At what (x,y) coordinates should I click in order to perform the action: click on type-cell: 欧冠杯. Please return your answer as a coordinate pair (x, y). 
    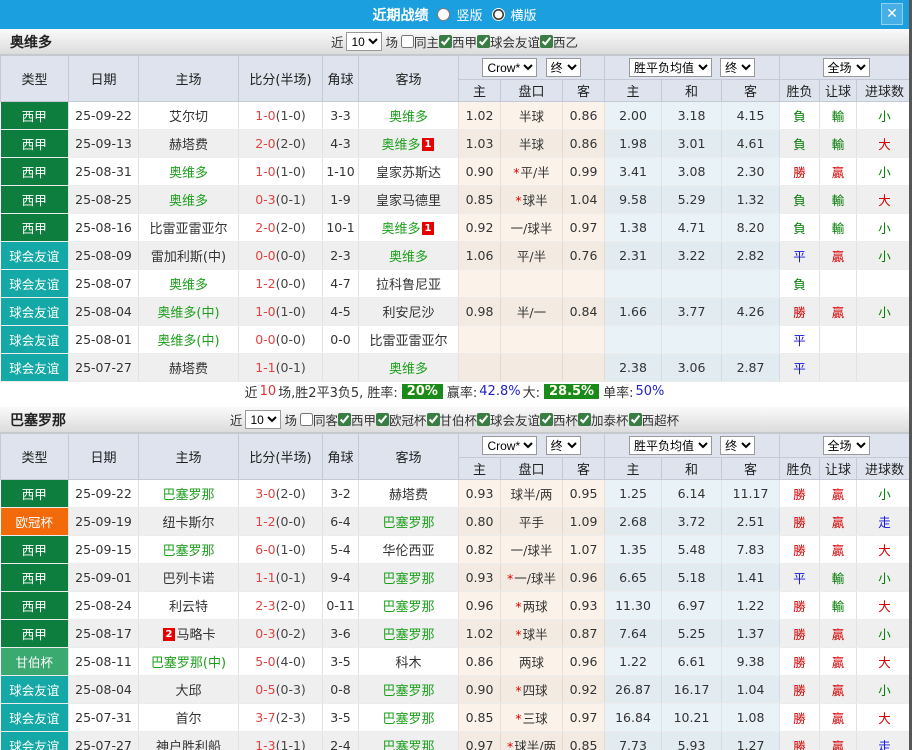
    Looking at the image, I should click on (34, 521).